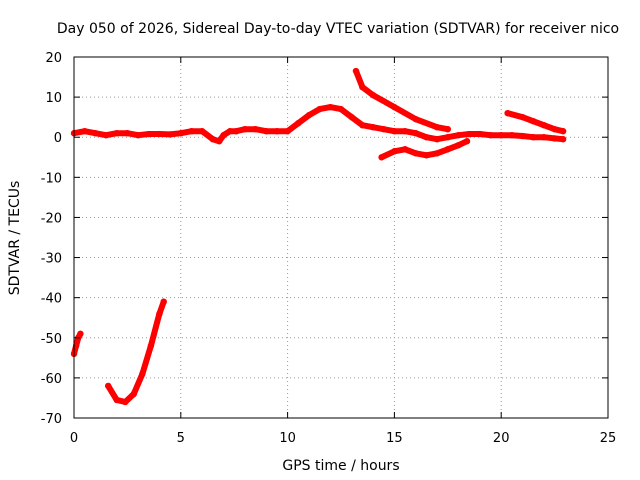 The width and height of the screenshot is (640, 480). Describe the element at coordinates (51, 178) in the screenshot. I see `y-tick-label: -10` at that location.